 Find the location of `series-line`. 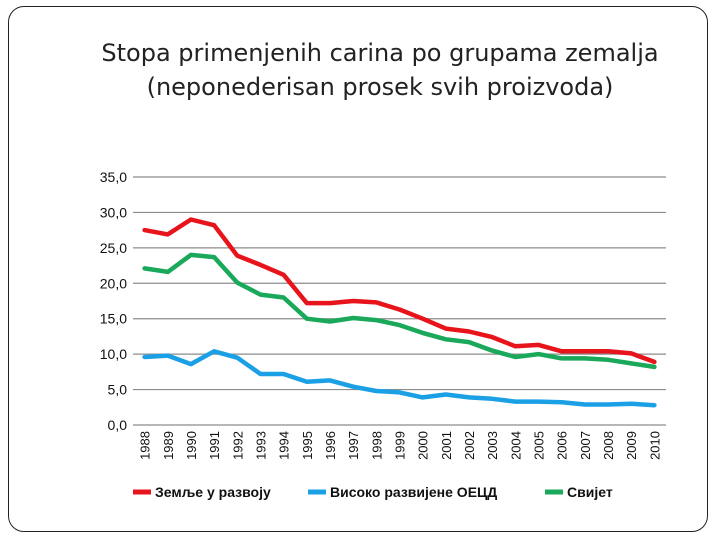

series-line is located at coordinates (399, 378).